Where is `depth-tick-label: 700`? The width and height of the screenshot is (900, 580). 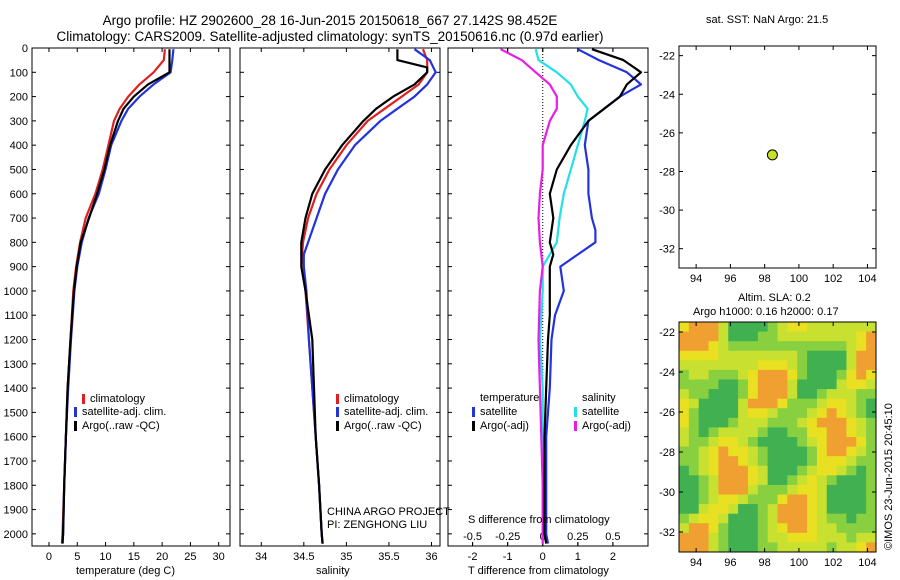 depth-tick-label: 700 is located at coordinates (19, 219).